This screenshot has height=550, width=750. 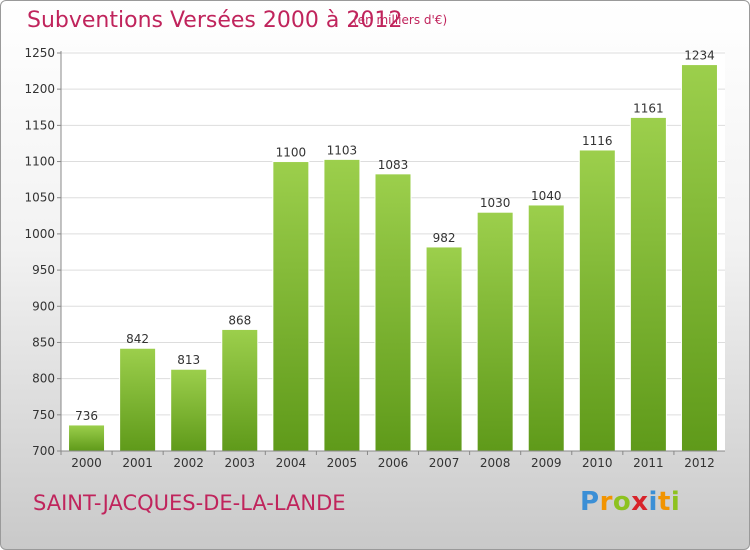 I want to click on bar-2005, so click(x=342, y=305).